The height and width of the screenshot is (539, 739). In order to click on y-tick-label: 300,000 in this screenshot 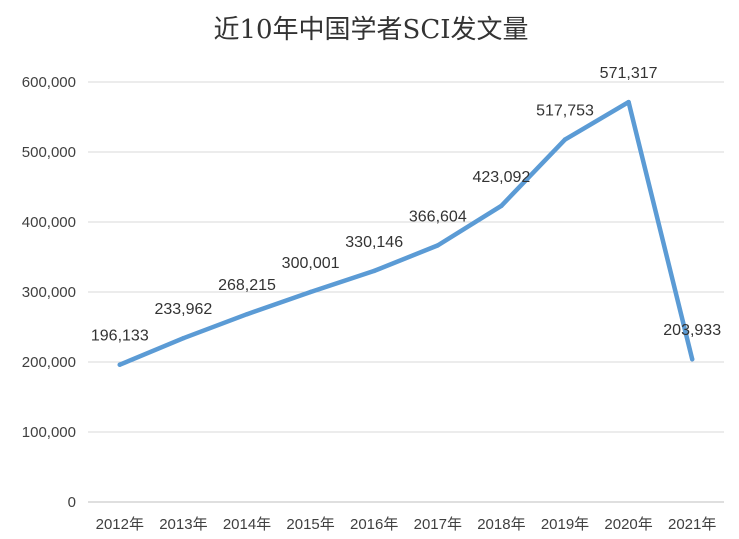, I will do `click(49, 292)`.